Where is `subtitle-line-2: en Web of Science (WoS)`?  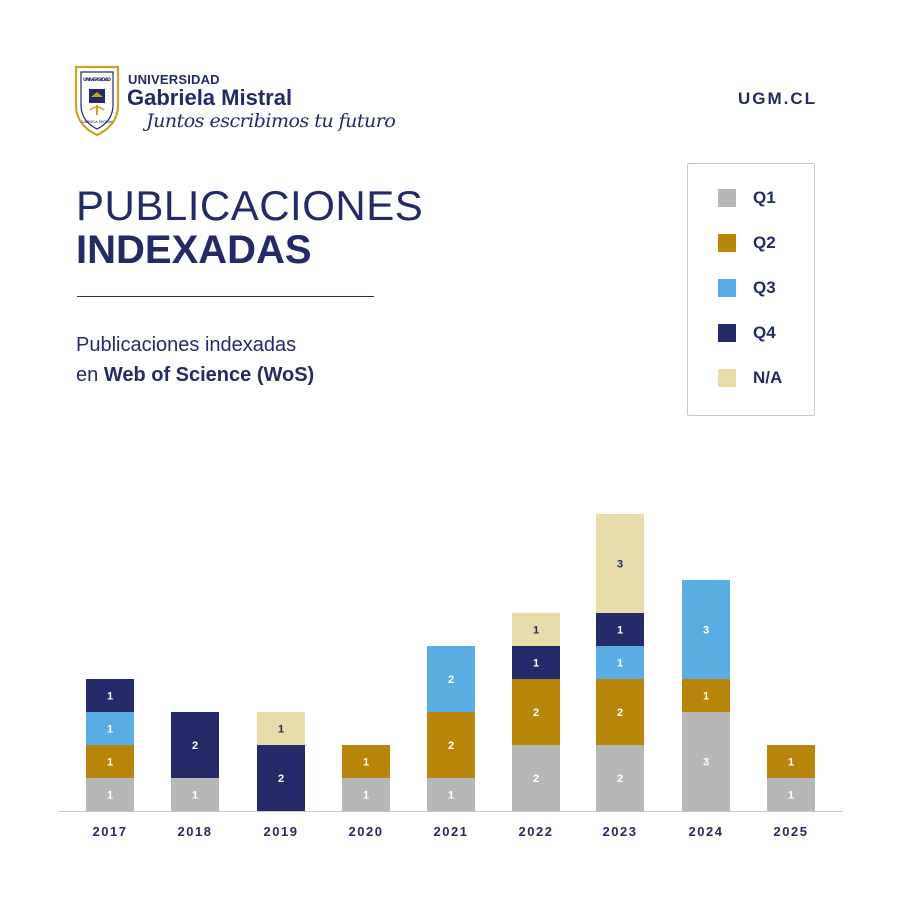
subtitle-line-2: en Web of Science (WoS) is located at coordinates (195, 375).